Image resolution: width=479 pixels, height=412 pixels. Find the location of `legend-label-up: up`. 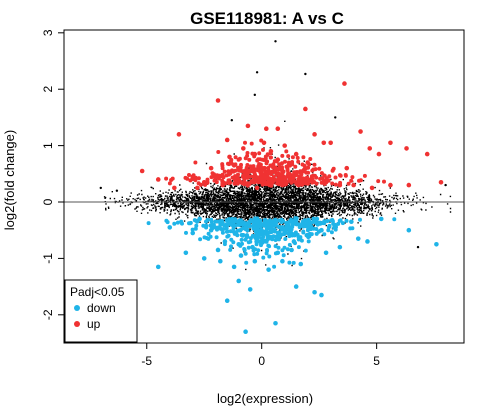

legend-label-up: up is located at coordinates (94, 324).